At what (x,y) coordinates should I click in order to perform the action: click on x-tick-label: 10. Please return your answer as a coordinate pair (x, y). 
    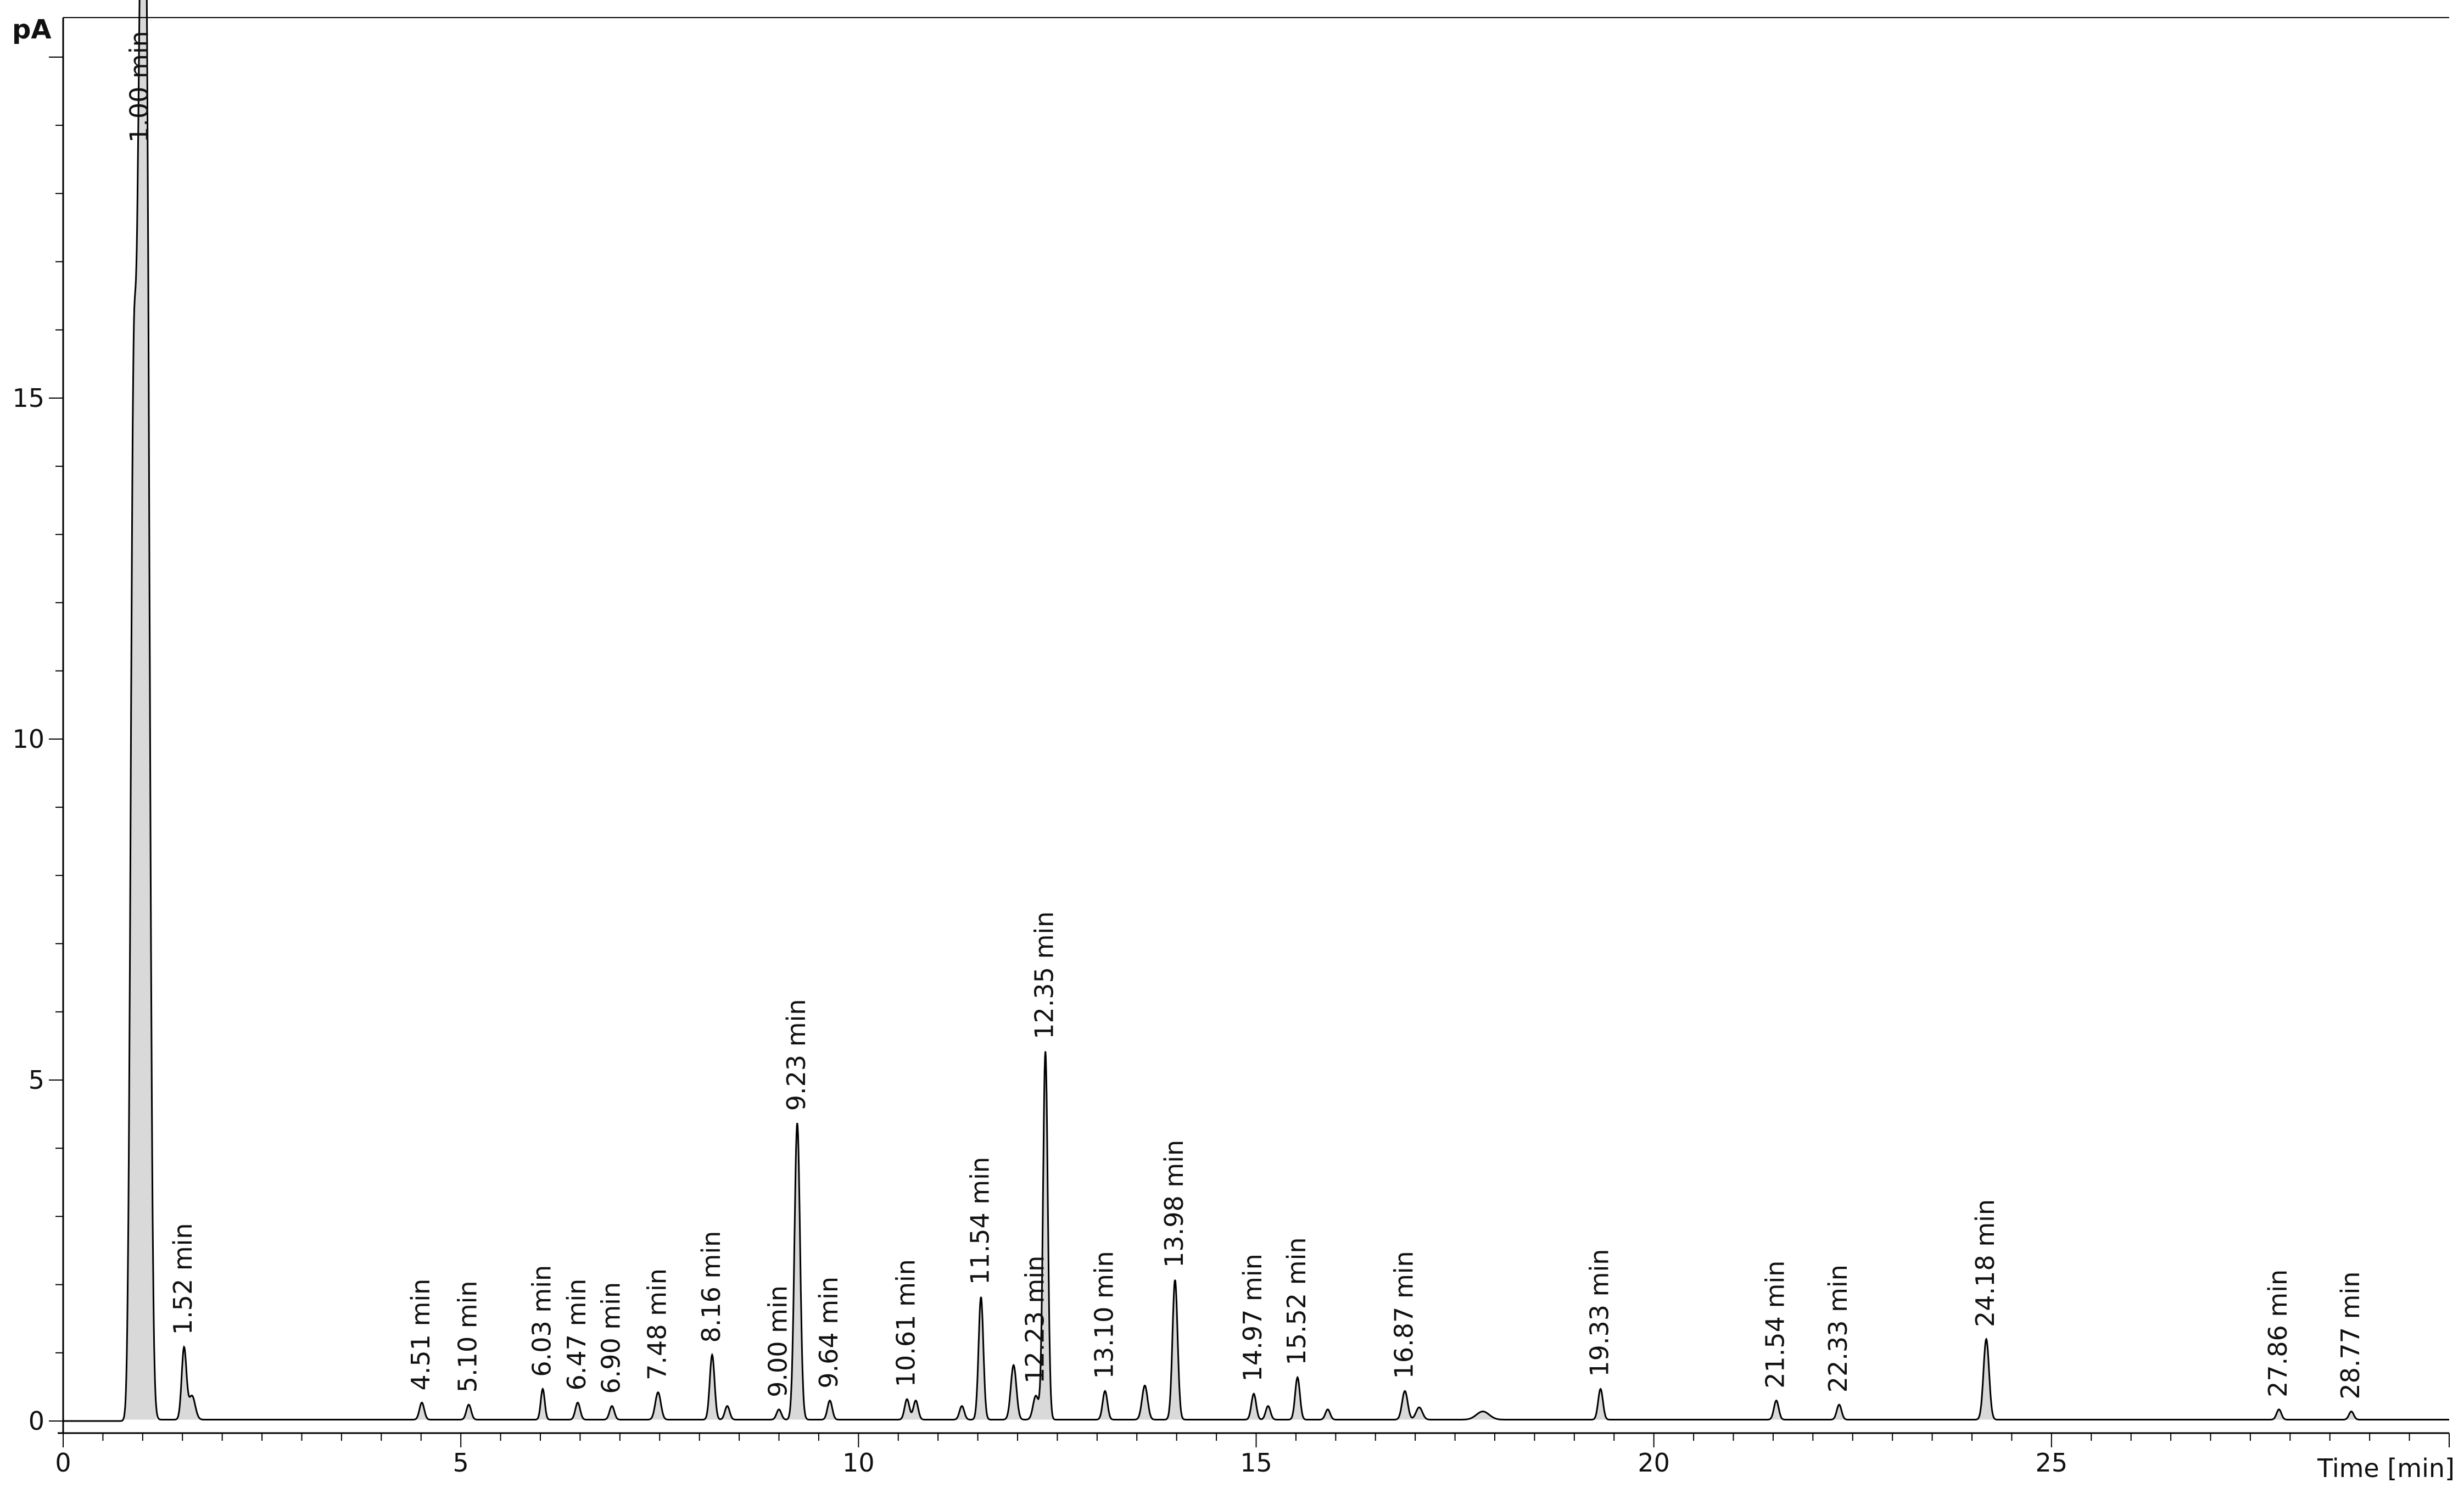
    Looking at the image, I should click on (859, 1463).